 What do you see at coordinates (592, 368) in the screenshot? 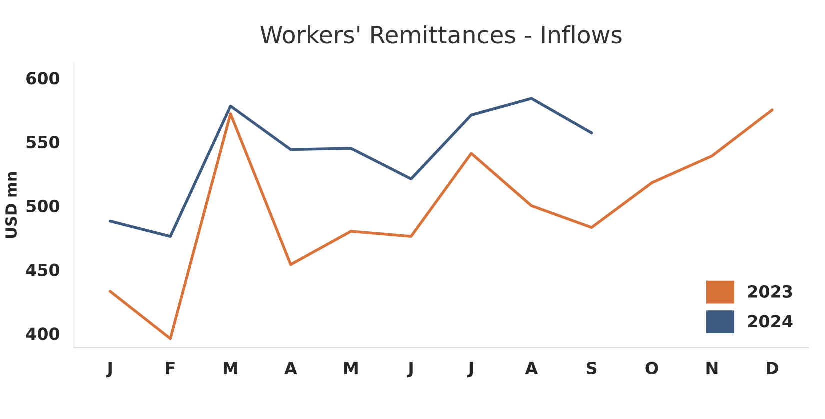
I see `x-tick-label: S` at bounding box center [592, 368].